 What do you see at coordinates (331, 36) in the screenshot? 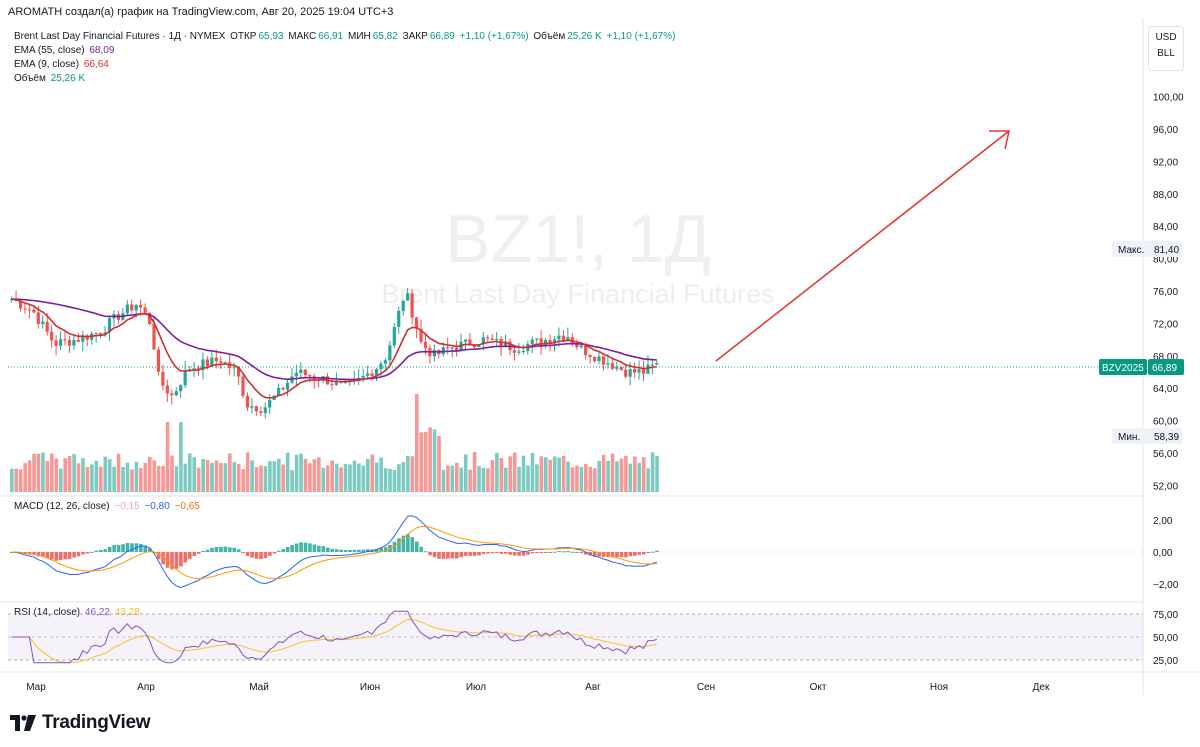
I see `high-value: 66,91` at bounding box center [331, 36].